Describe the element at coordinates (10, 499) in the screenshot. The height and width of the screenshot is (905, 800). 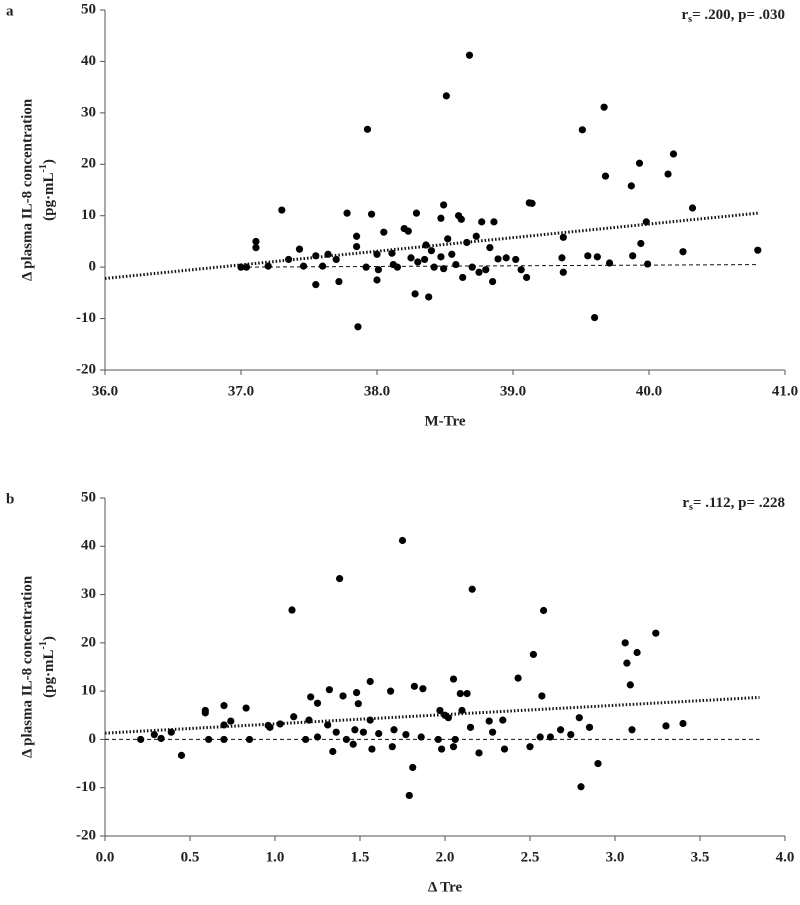
I see `panel-label: b` at that location.